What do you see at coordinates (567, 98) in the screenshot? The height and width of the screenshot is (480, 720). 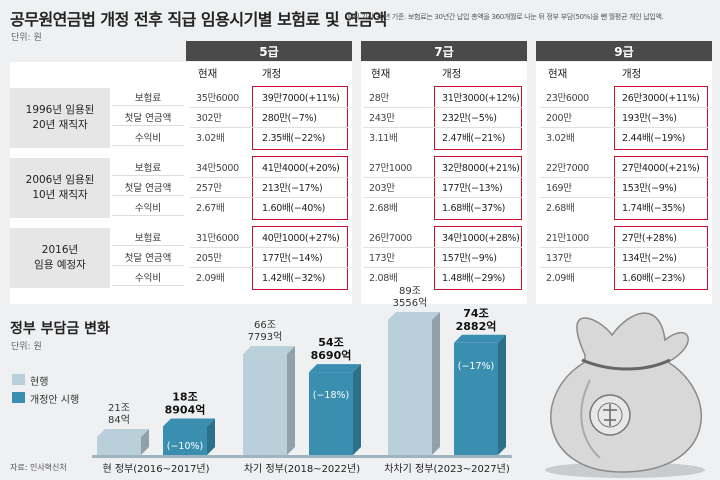 I see `cell-current: 23만6000` at bounding box center [567, 98].